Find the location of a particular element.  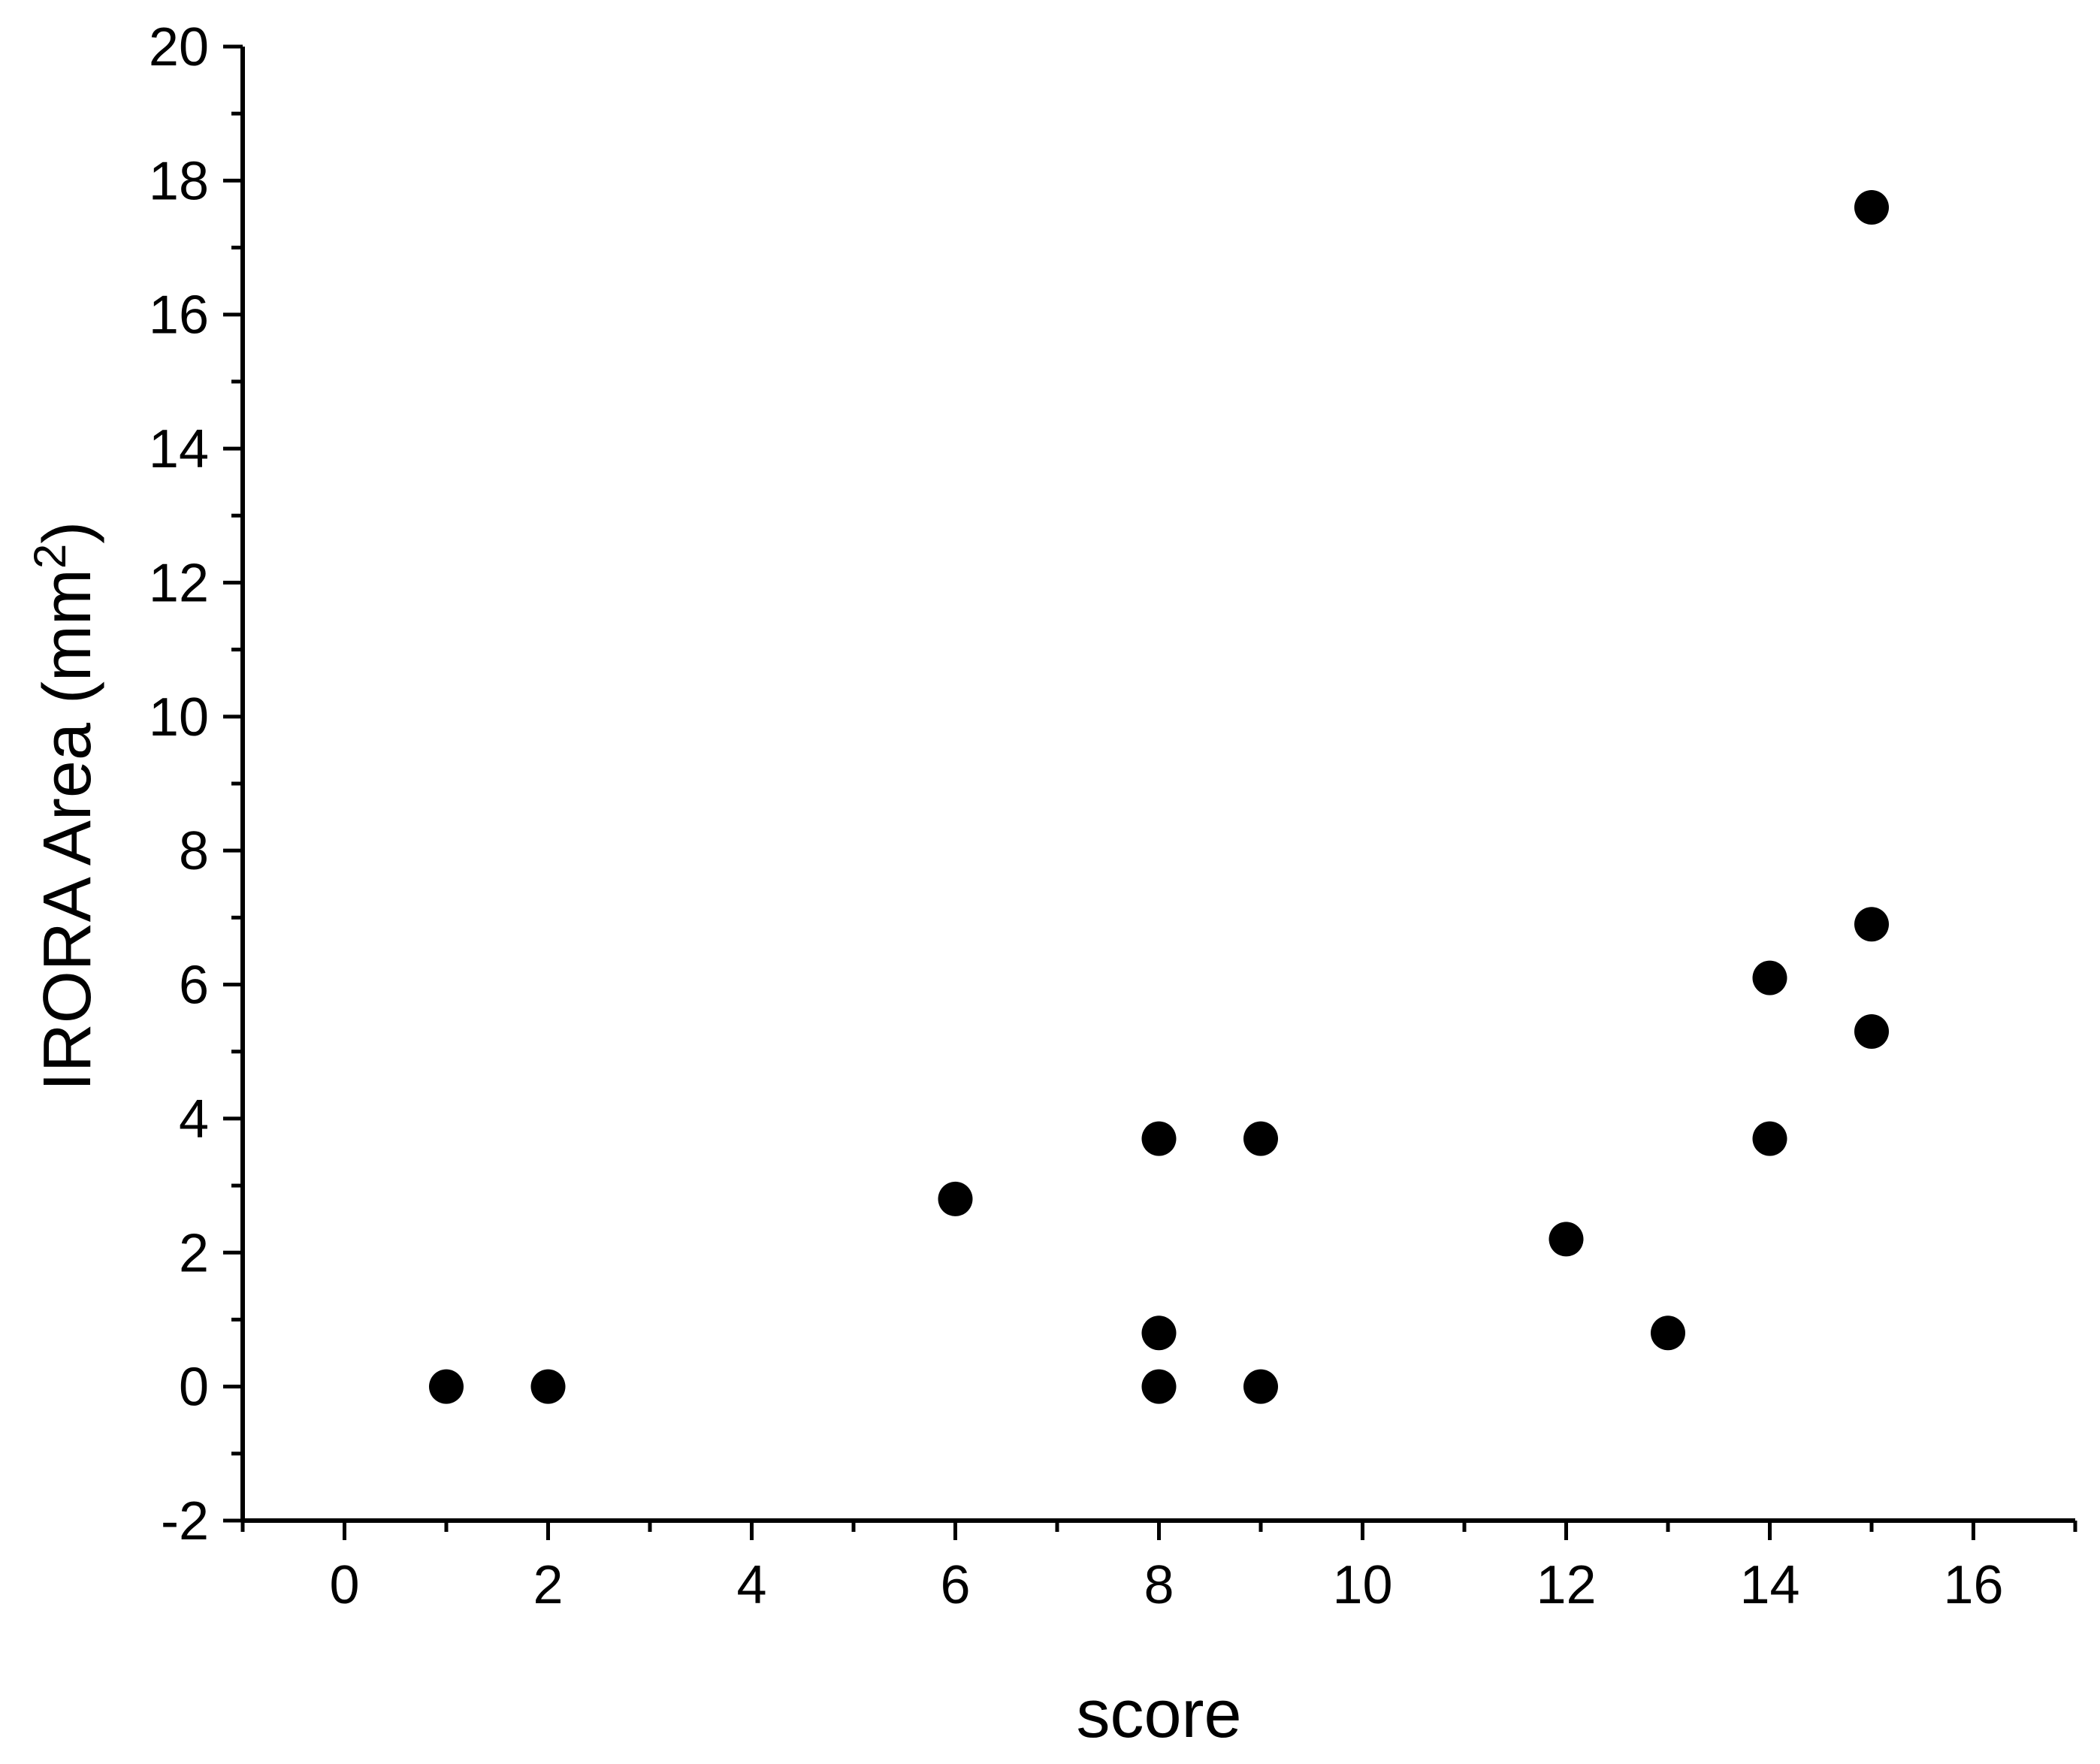

x-tick-label: 2 is located at coordinates (548, 1585).